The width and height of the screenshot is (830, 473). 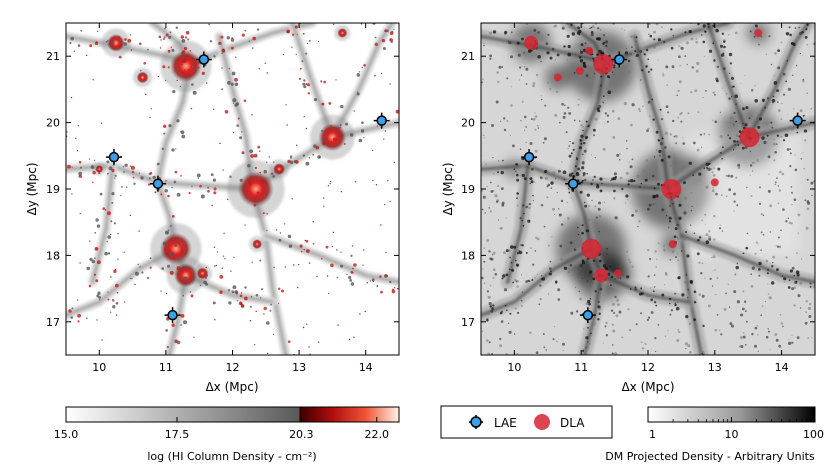 I want to click on dm-colorbar-tick-label: 10, so click(x=732, y=434).